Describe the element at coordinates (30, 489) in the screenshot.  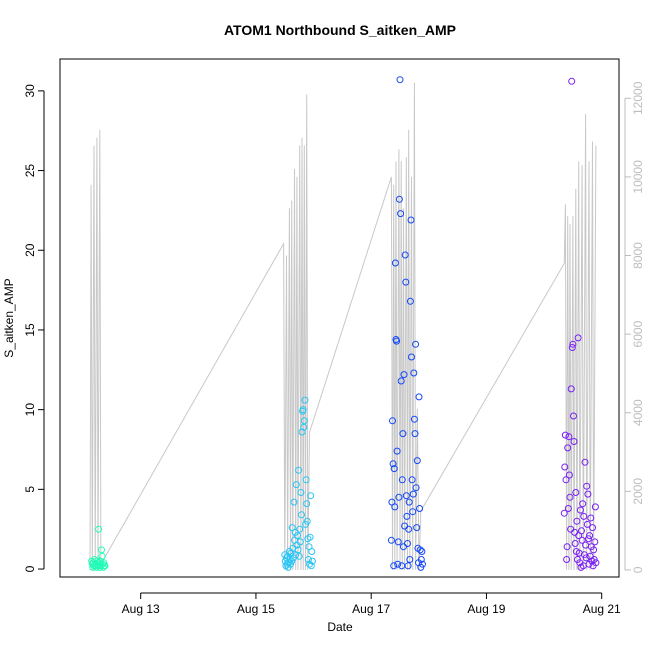
I see `y-tick-label: 5` at that location.